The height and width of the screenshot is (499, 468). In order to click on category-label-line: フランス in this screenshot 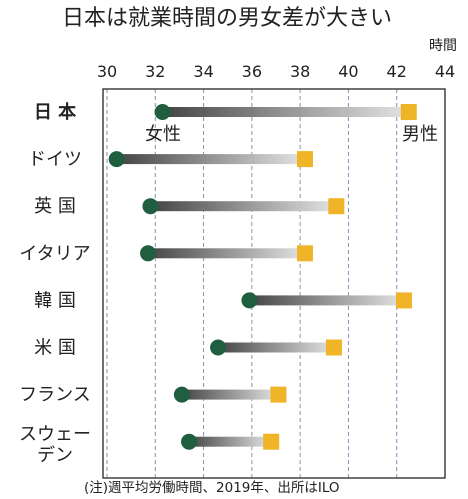, I will do `click(55, 395)`.